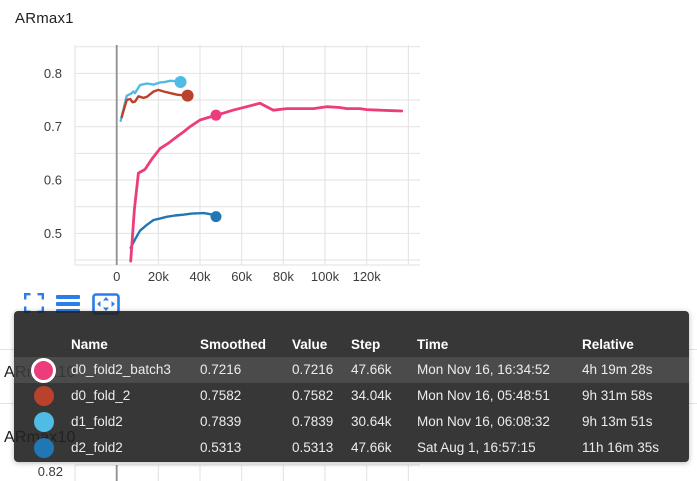 Image resolution: width=697 pixels, height=481 pixels. Describe the element at coordinates (221, 447) in the screenshot. I see `tooltip-cell-smoothed: 0.5313` at that location.